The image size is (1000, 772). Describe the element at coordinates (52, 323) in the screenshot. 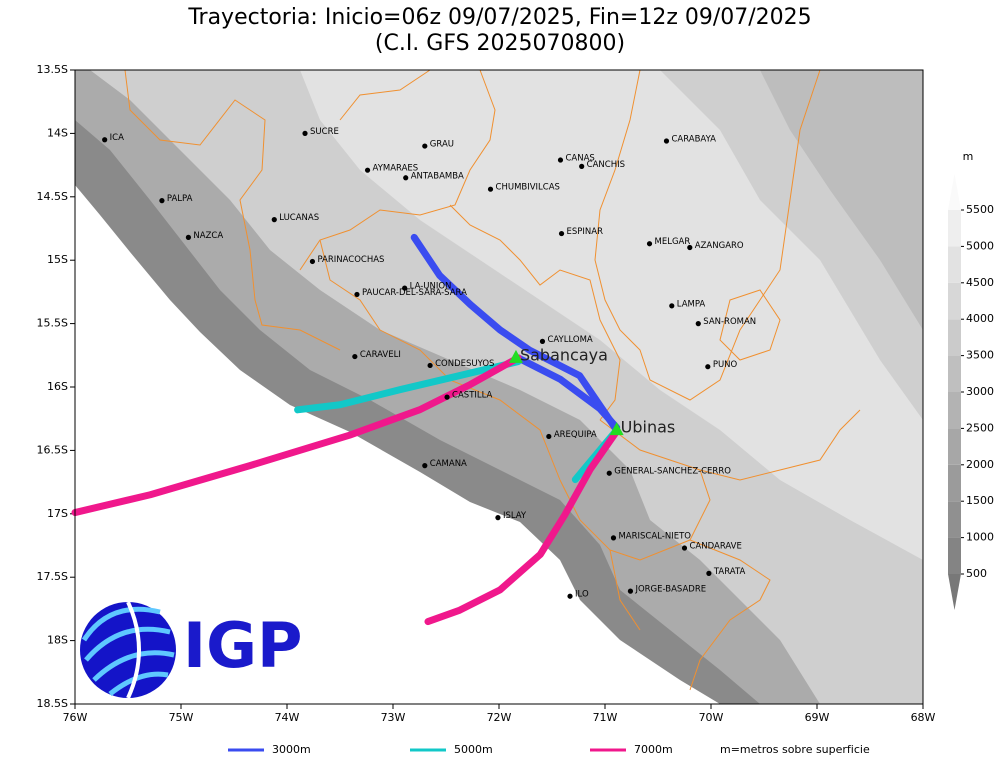

I see `y-tick-label: 15.5S` at that location.